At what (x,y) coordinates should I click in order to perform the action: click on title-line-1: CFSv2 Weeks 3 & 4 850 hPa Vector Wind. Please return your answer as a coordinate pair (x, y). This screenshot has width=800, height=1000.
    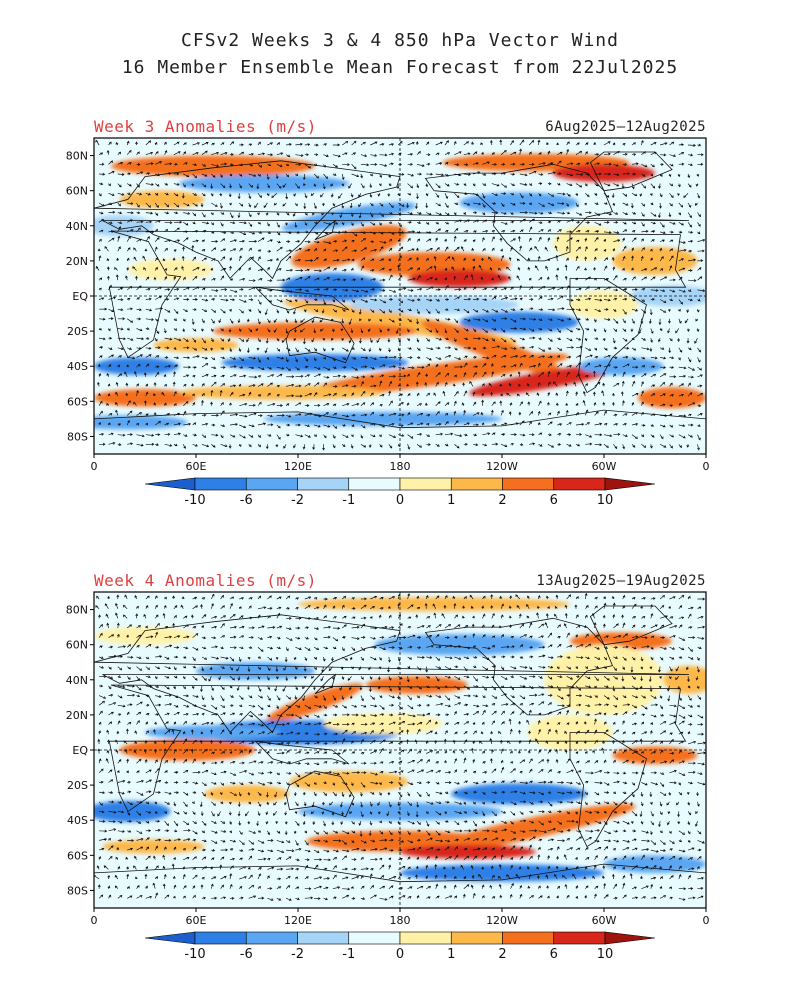
    Looking at the image, I should click on (400, 40).